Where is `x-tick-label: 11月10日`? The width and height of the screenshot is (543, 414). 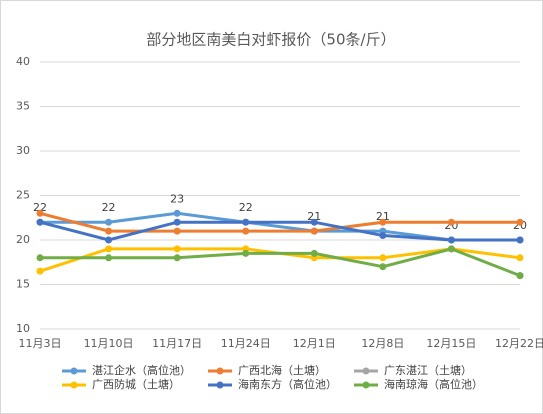 x-tick-label: 11月10日 is located at coordinates (109, 343).